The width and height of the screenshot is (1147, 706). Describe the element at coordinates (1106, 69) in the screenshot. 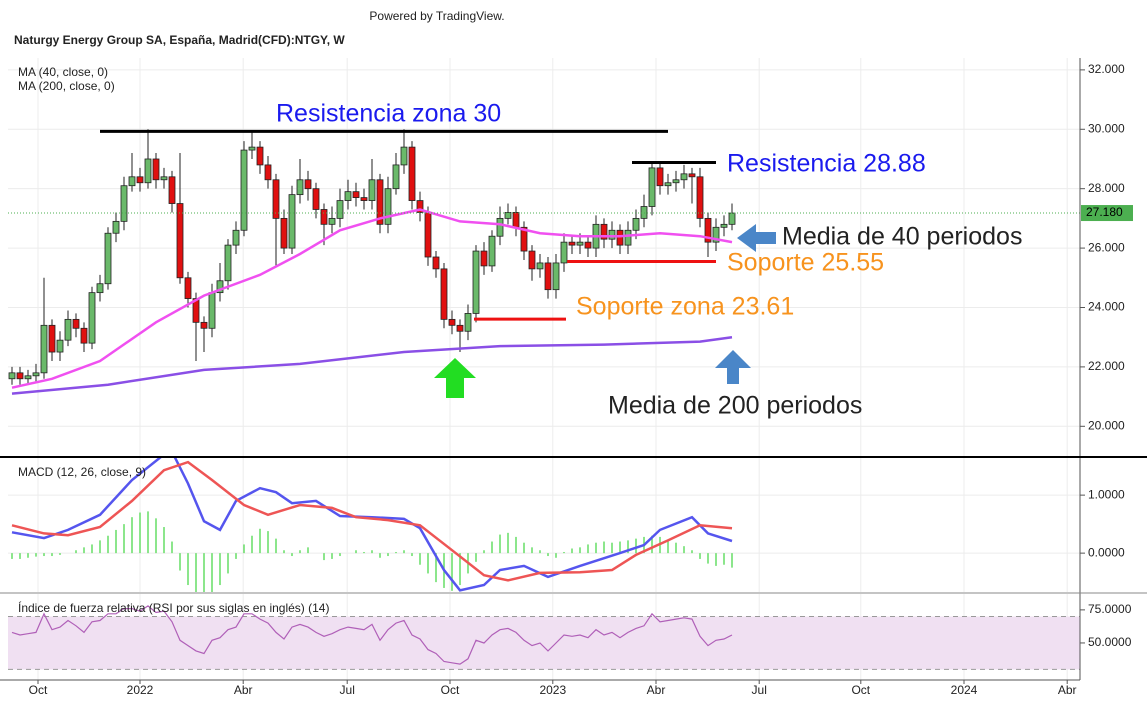

I see `y-tick-label: 32.000` at that location.